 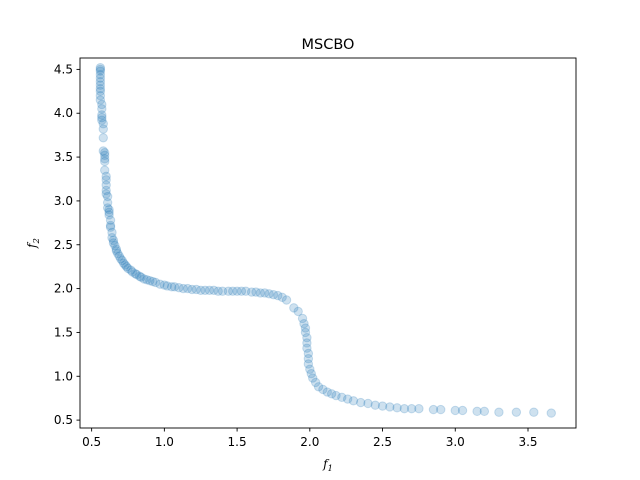 I want to click on y-tick-label: 1.0, so click(x=63, y=376).